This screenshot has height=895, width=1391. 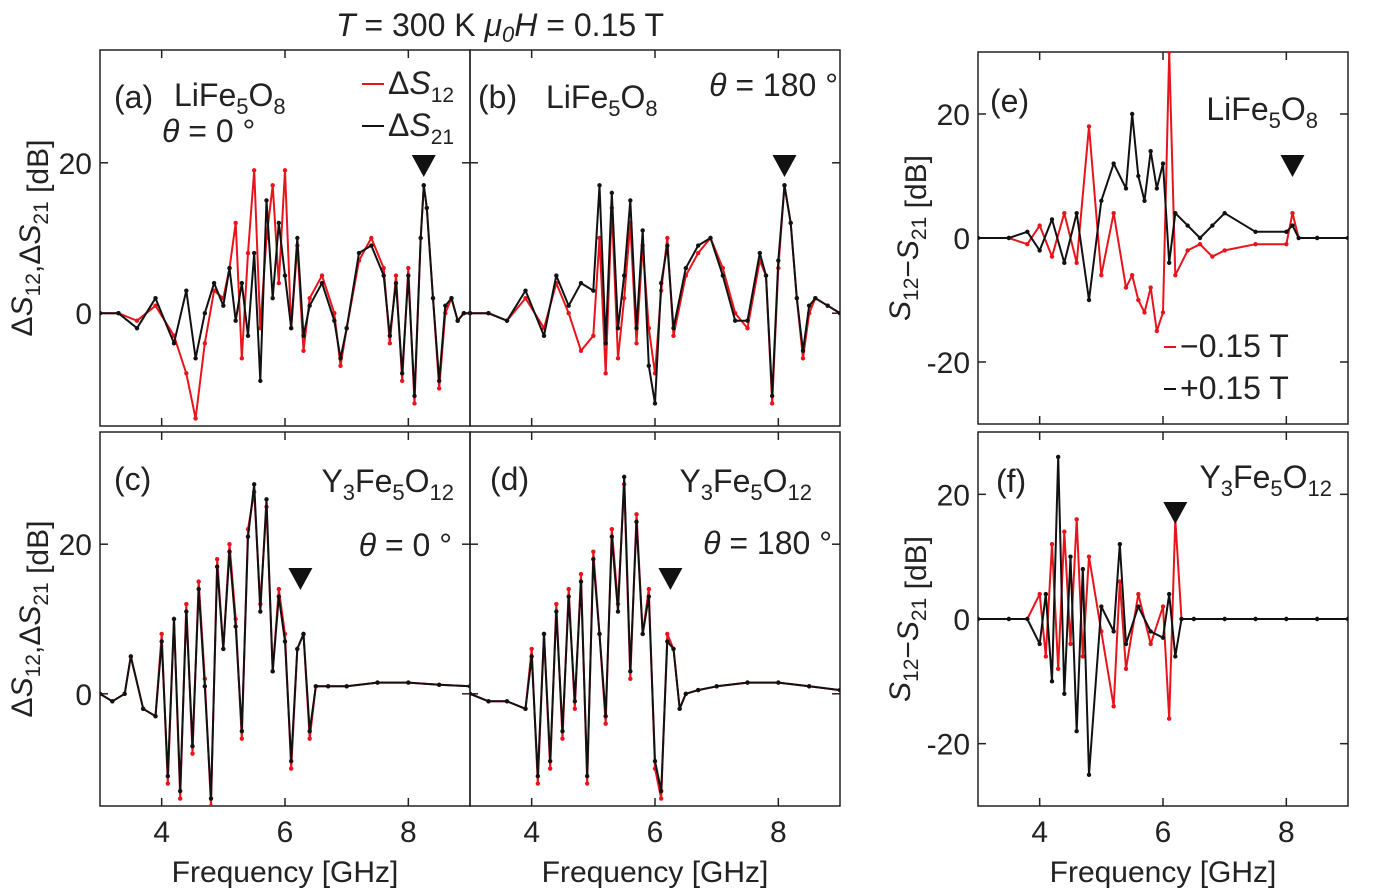 I want to click on material-label: Y3Fe5O12, so click(x=1265, y=480).